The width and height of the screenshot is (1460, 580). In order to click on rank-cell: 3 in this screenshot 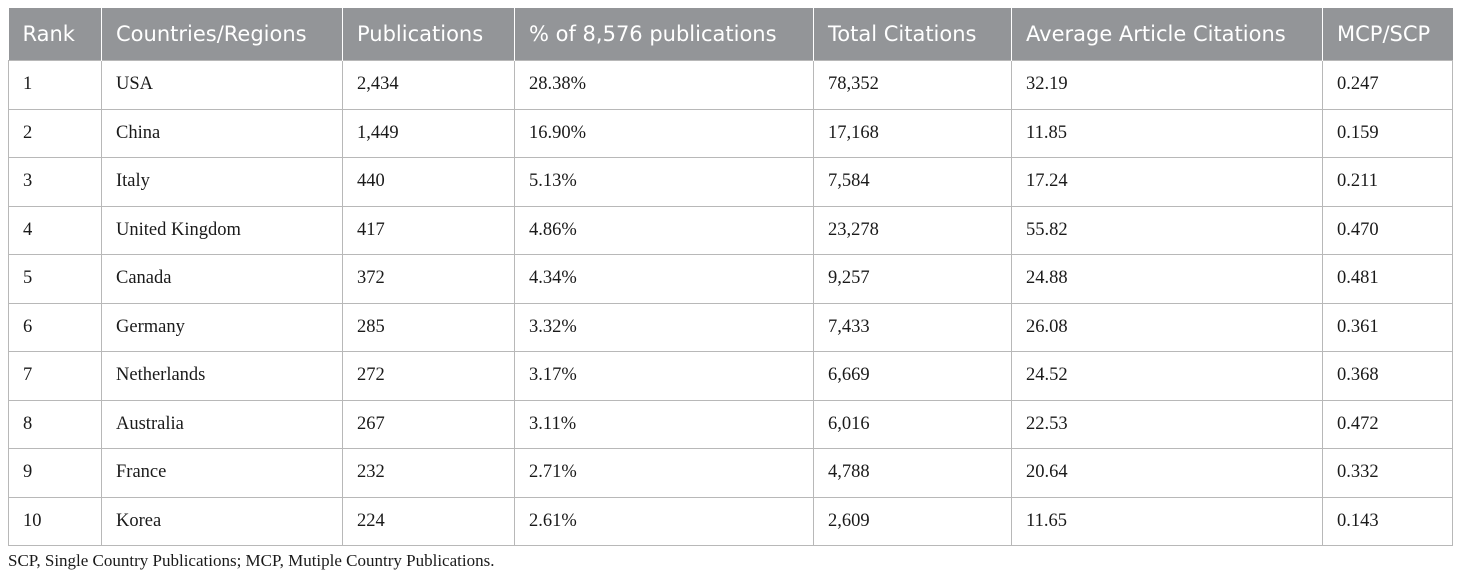, I will do `click(55, 182)`.